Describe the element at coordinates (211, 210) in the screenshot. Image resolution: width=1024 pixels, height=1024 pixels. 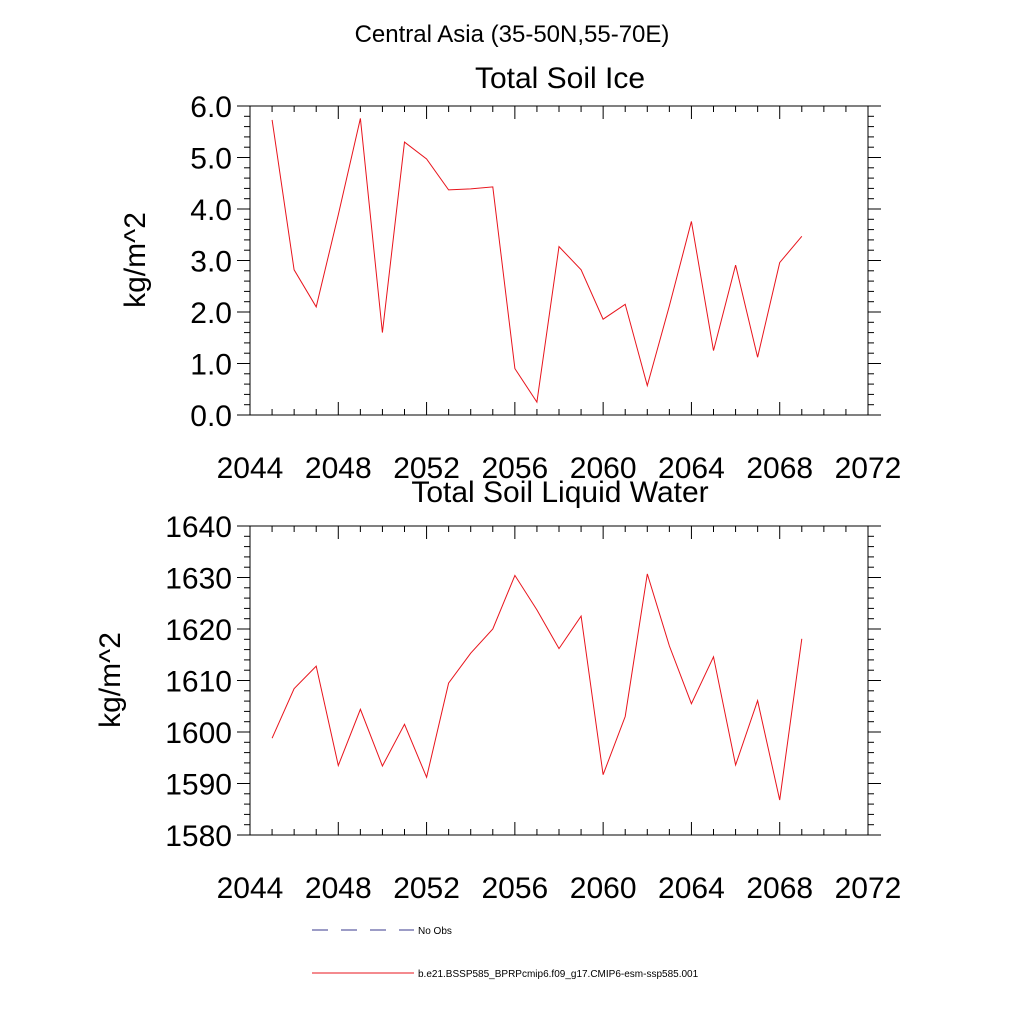
I see `y-tick-label: 4.0` at that location.